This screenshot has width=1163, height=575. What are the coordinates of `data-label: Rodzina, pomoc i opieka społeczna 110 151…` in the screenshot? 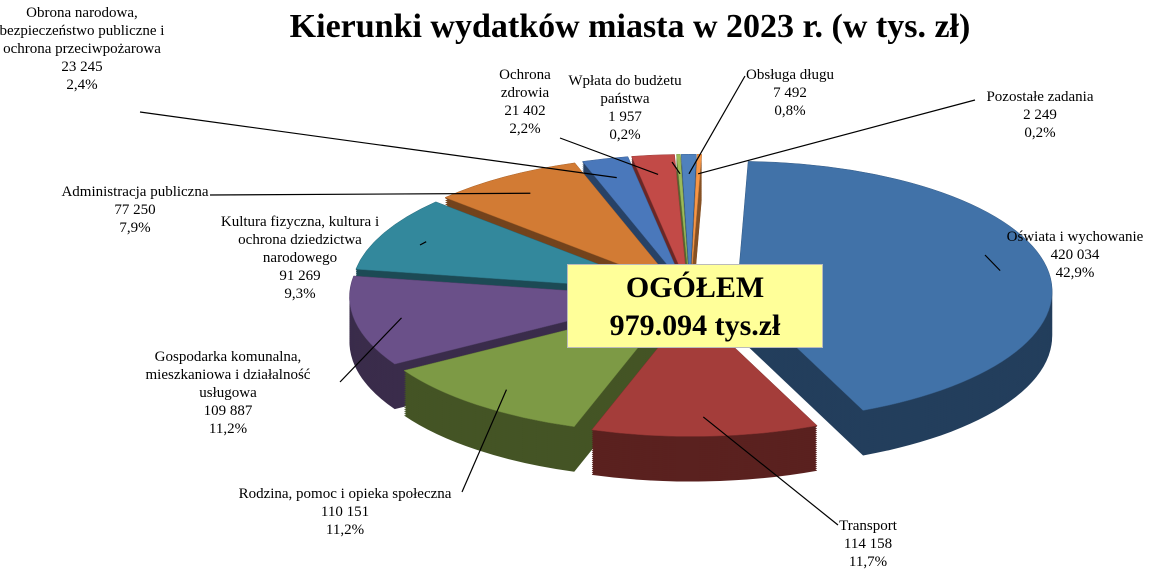 It's located at (345, 512).